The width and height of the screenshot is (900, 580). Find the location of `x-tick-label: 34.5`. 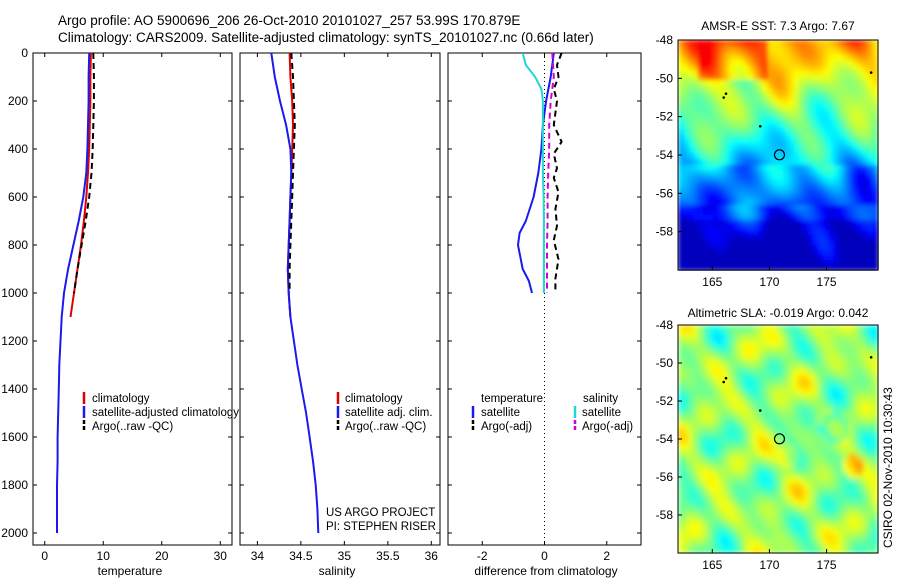

x-tick-label: 34.5 is located at coordinates (301, 556).